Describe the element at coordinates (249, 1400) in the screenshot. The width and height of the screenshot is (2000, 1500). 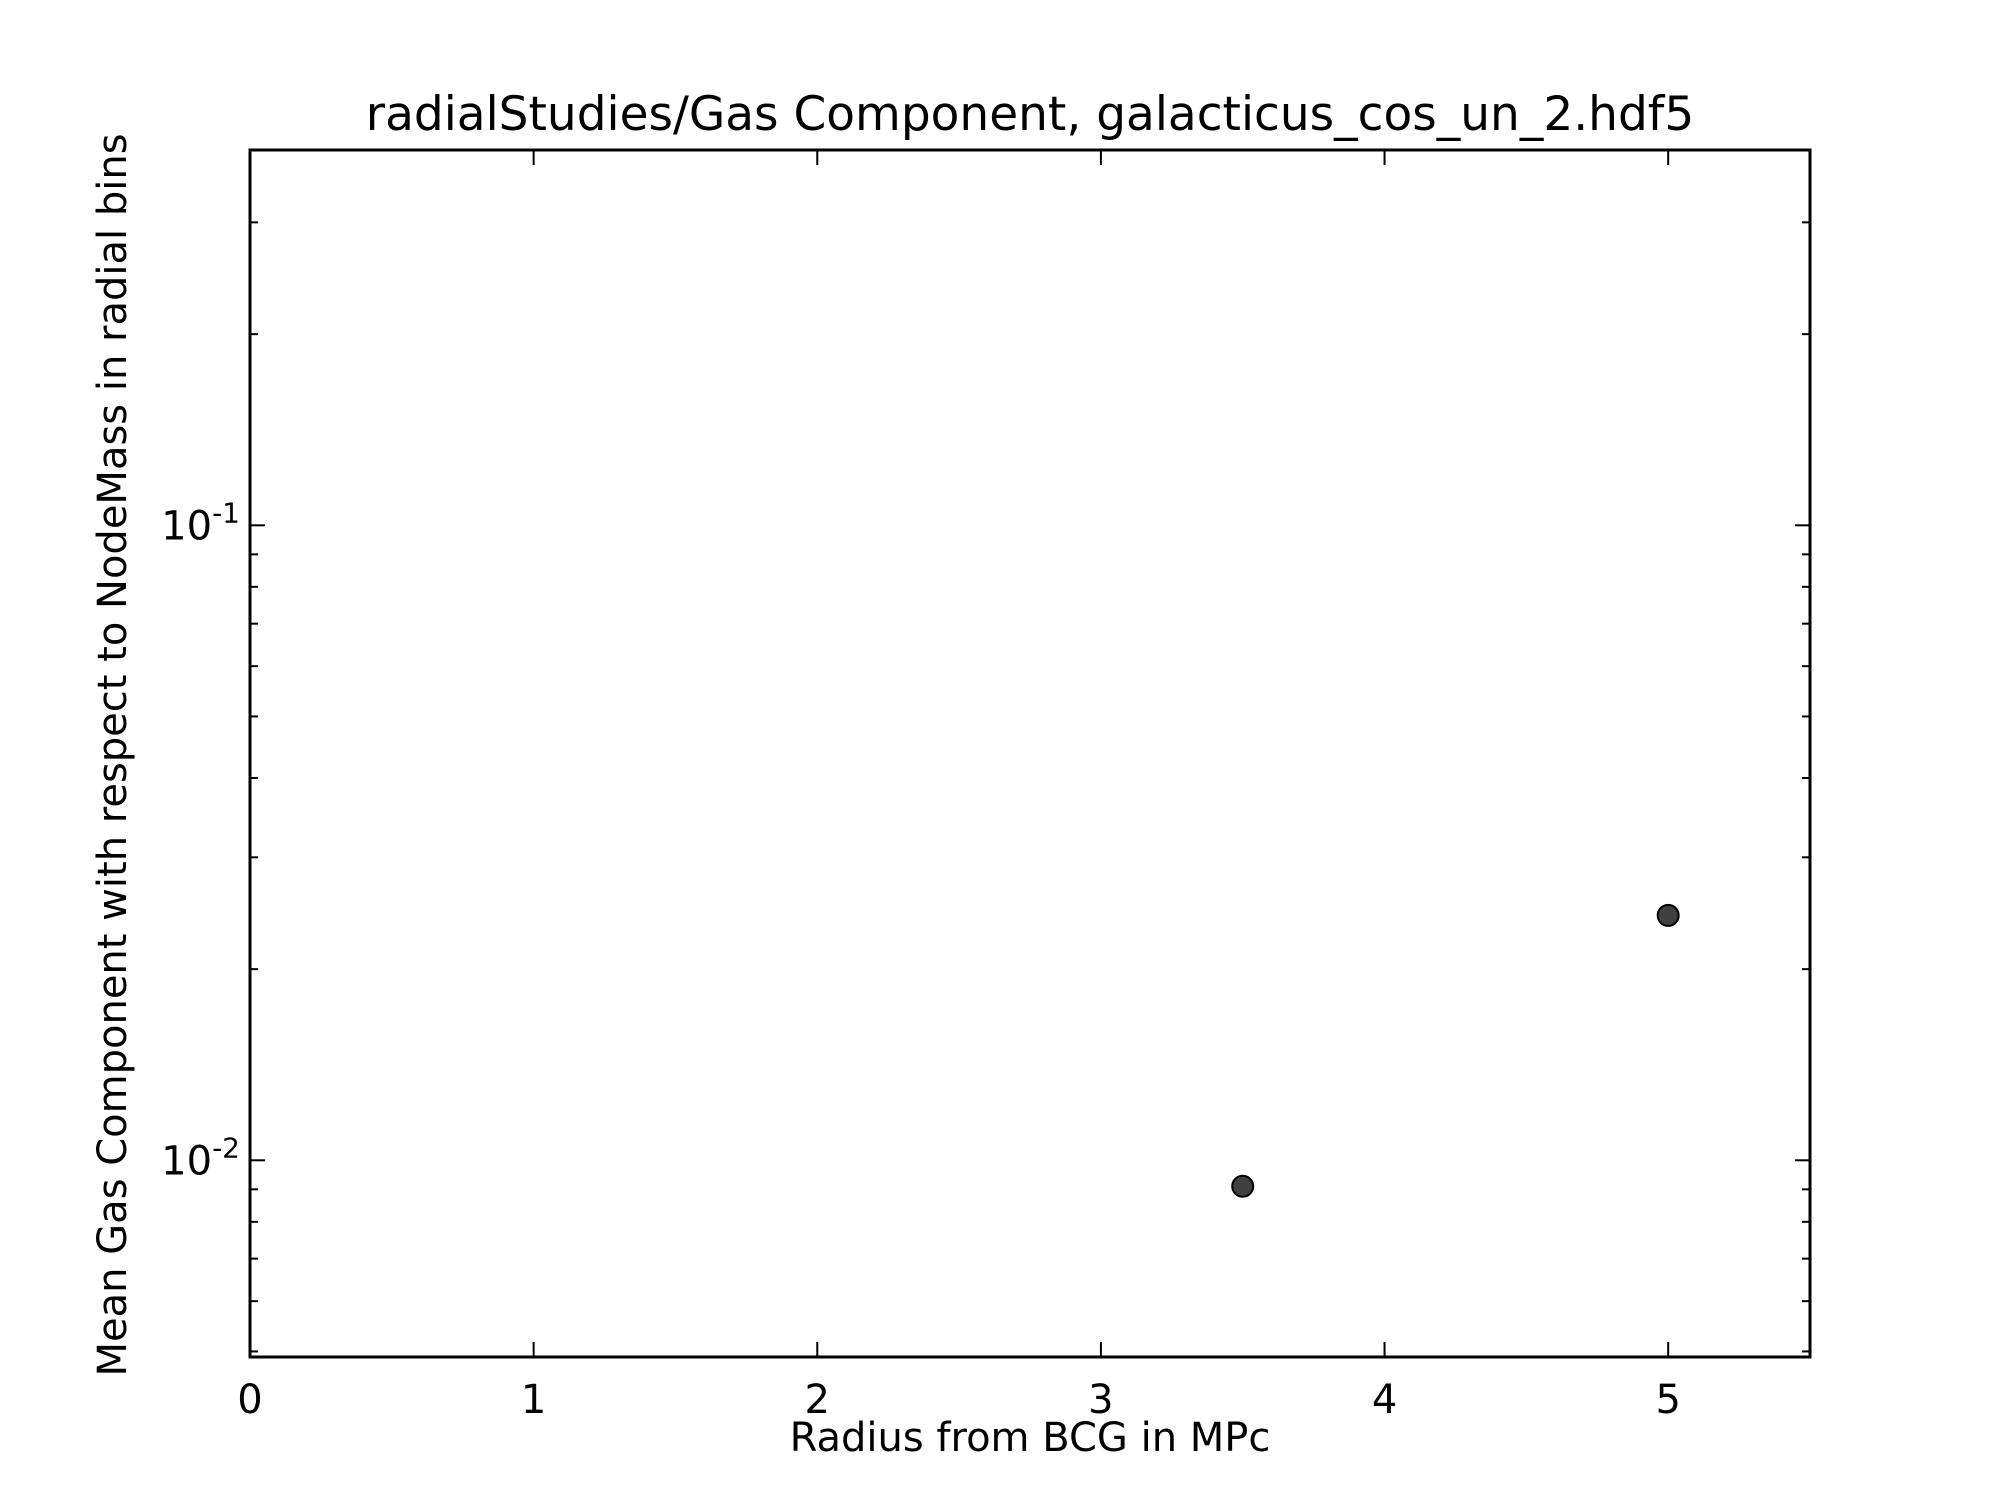
I see `x-tick-label: 0` at that location.